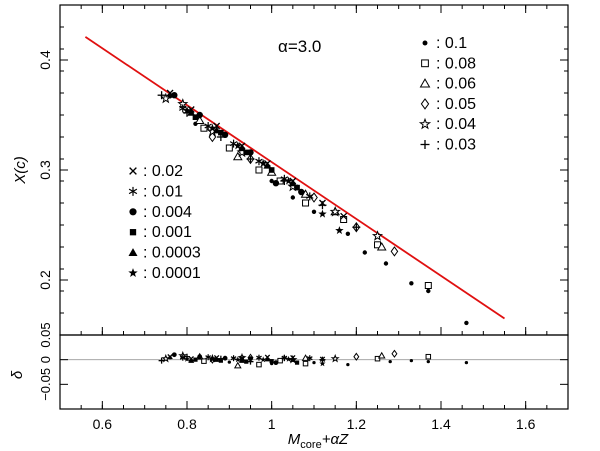 The height and width of the screenshot is (451, 600). I want to click on legend-right-label-2: : 0.06, so click(456, 84).